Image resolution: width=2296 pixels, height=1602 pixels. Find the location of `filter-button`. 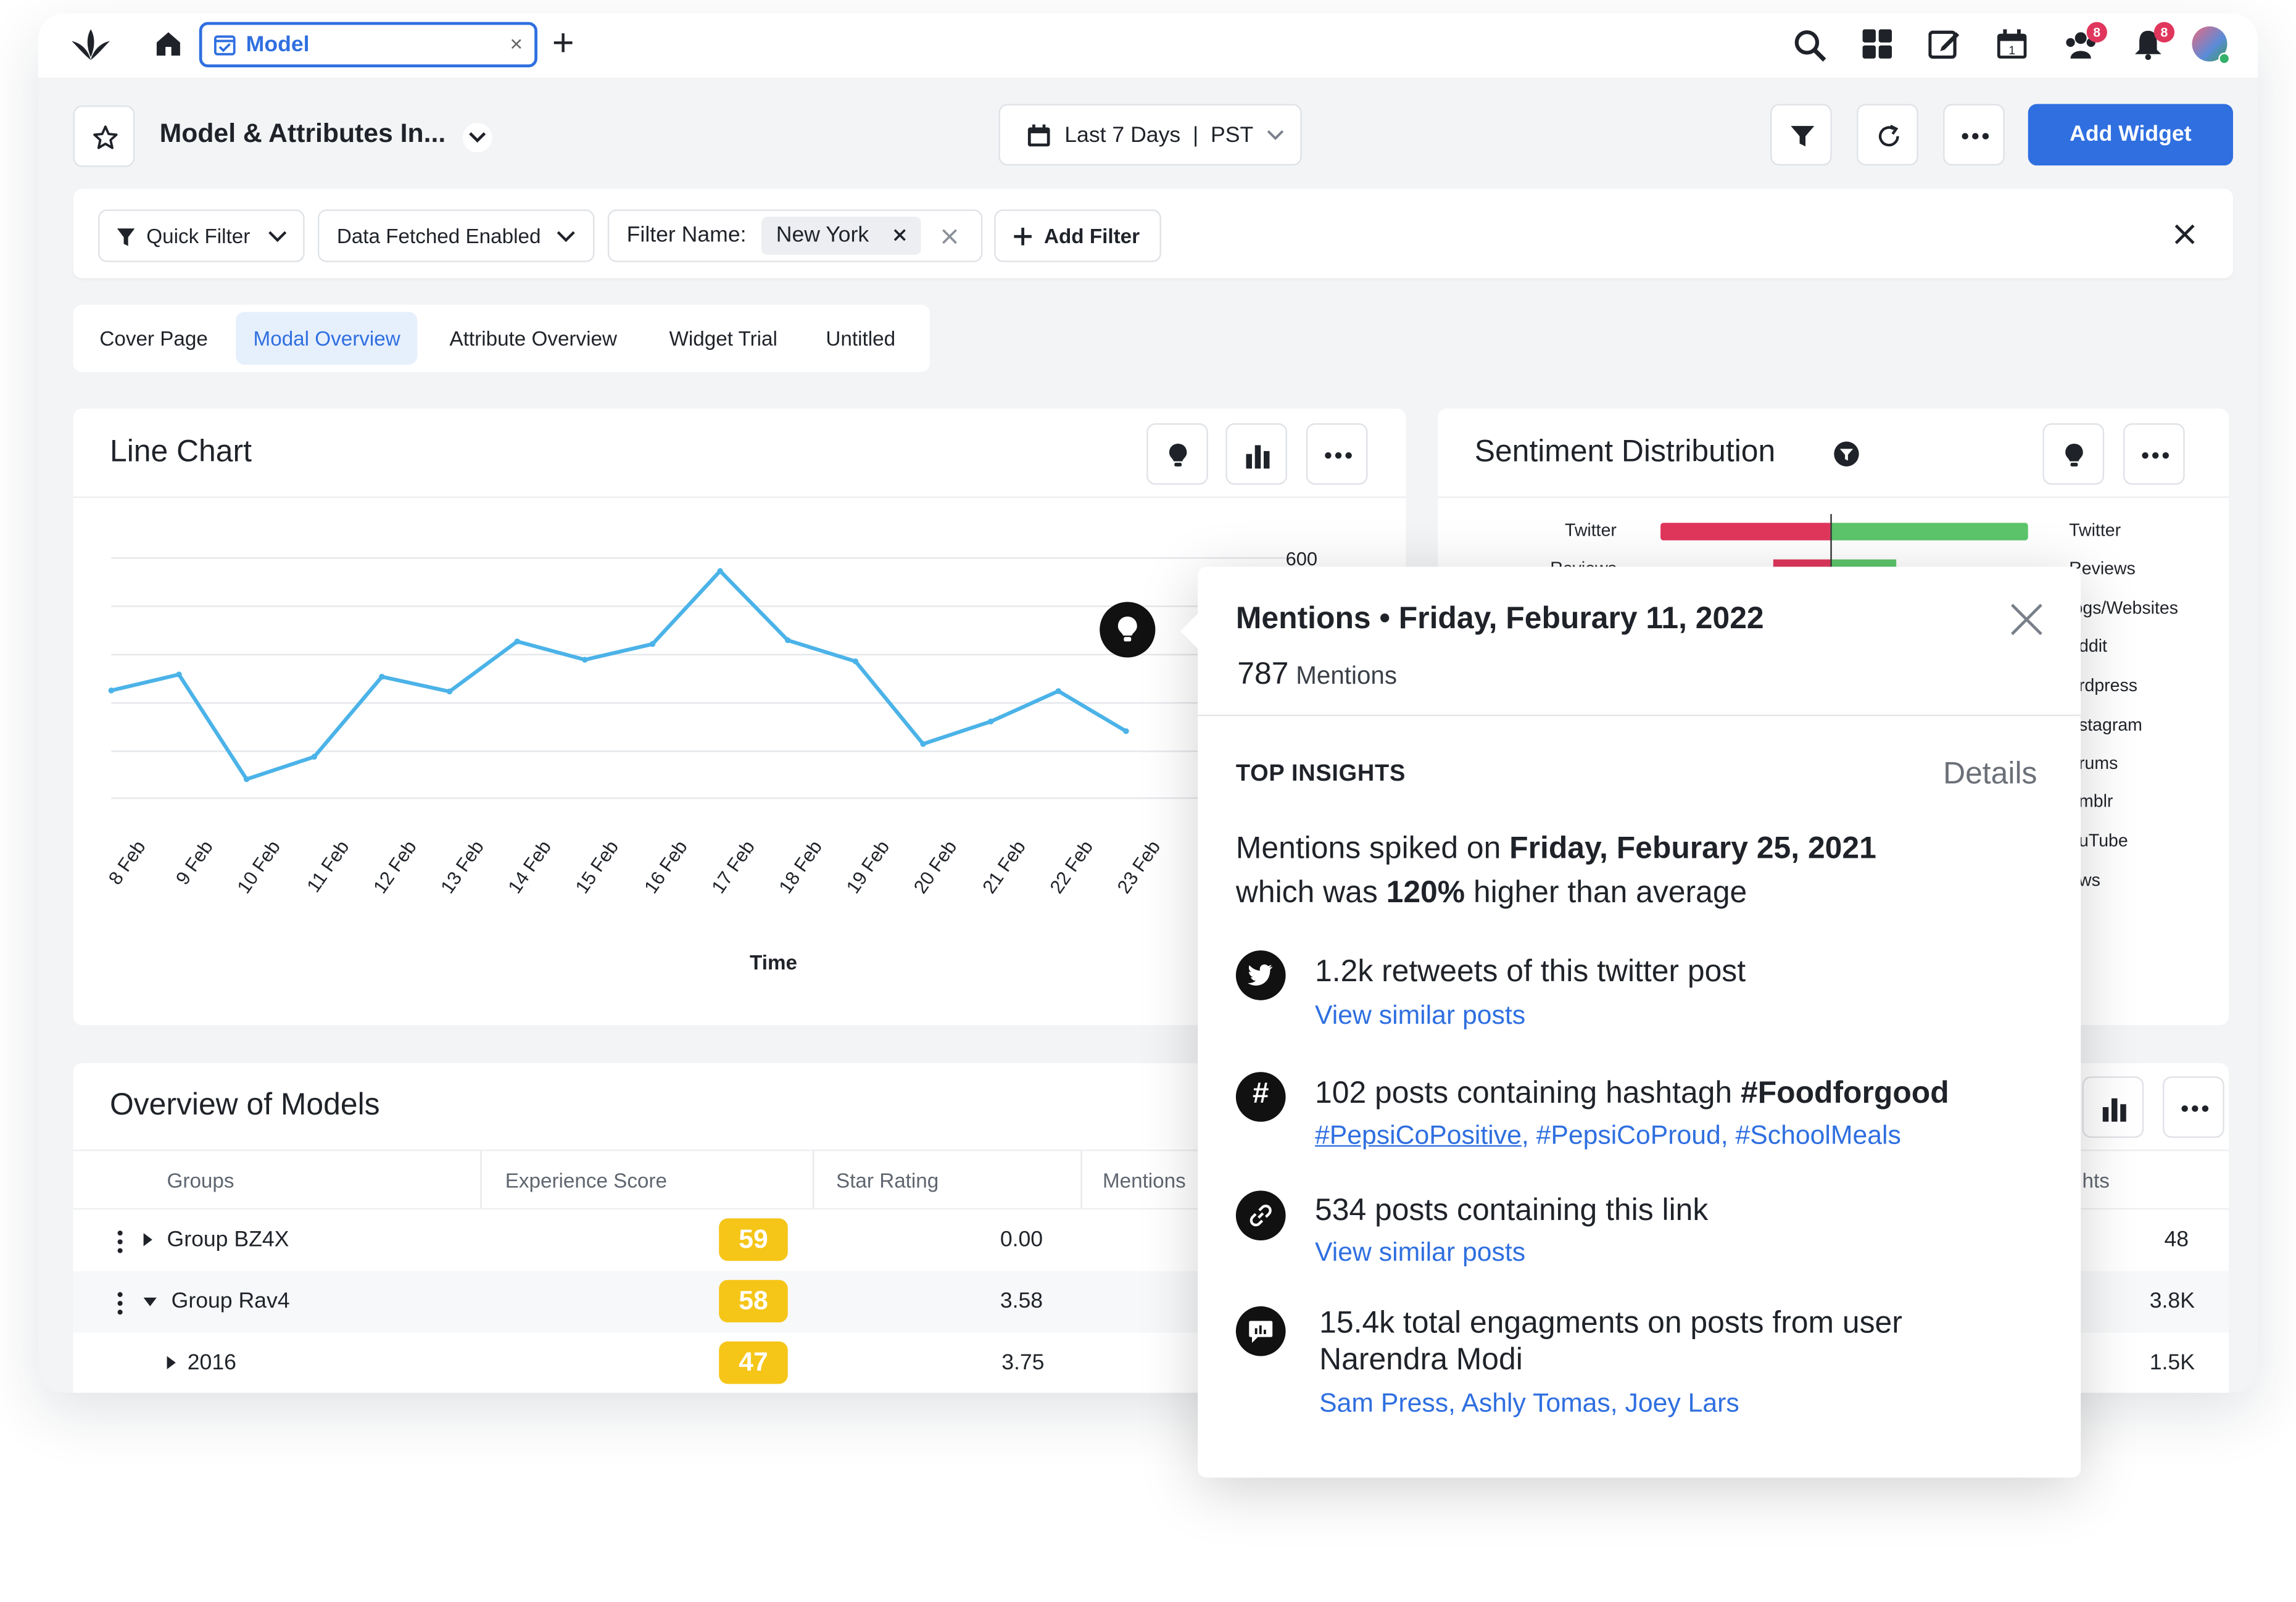

filter-button is located at coordinates (1801, 135).